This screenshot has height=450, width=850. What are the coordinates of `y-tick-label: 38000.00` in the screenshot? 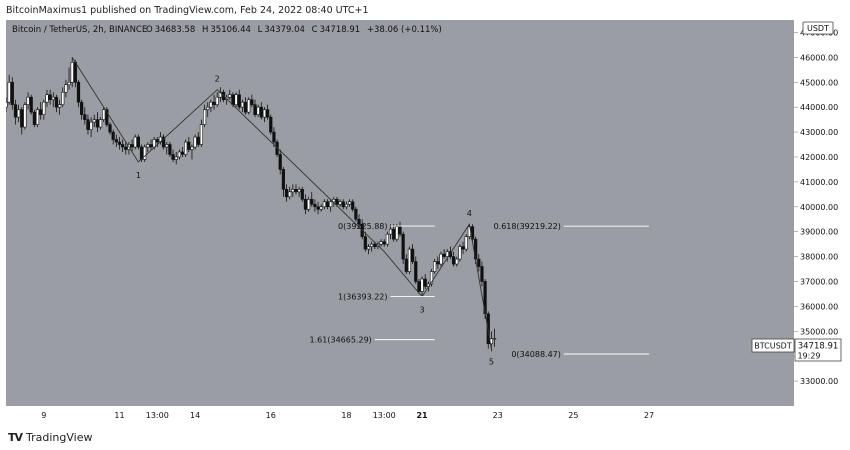 It's located at (819, 257).